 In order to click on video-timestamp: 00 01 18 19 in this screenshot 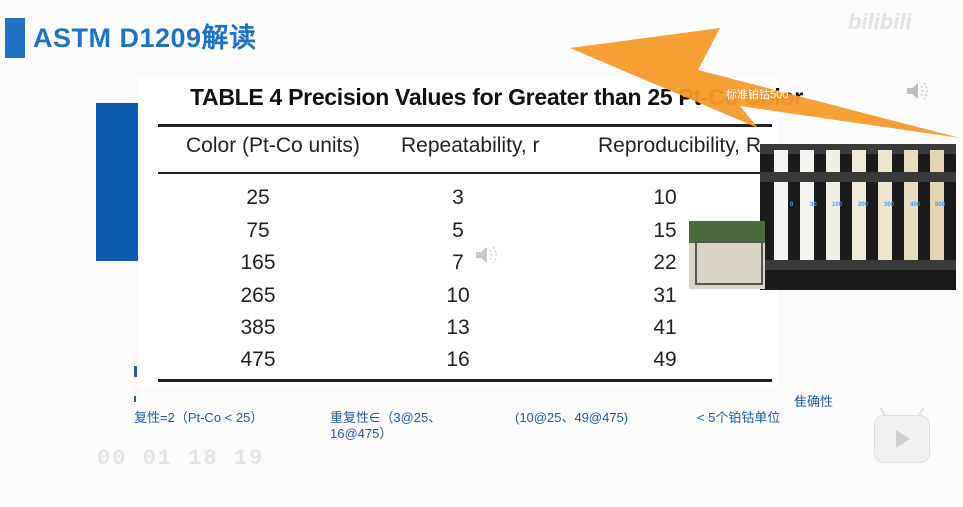, I will do `click(181, 458)`.